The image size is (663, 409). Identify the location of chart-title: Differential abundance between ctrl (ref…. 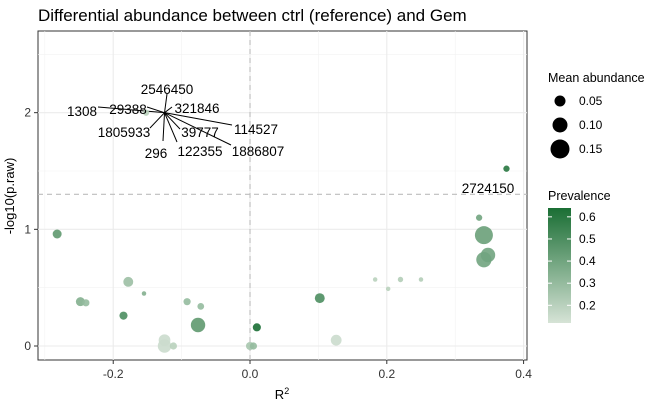
(252, 15).